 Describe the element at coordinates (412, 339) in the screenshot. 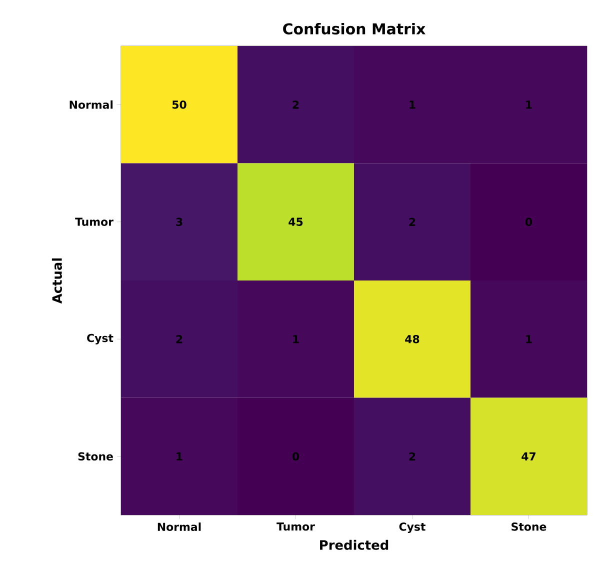

I see `data-label: 48` at that location.